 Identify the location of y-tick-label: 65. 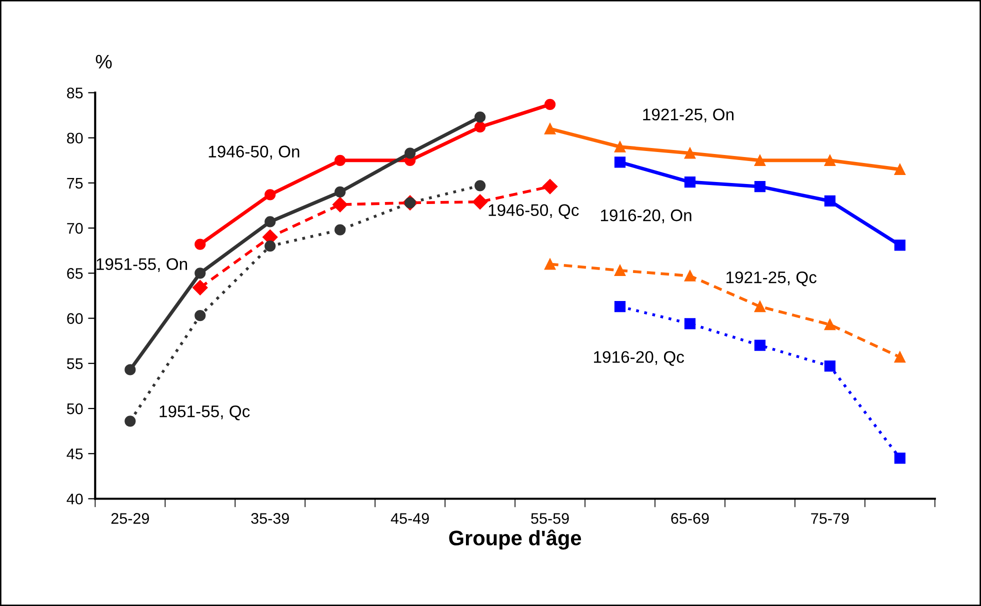
(75, 273).